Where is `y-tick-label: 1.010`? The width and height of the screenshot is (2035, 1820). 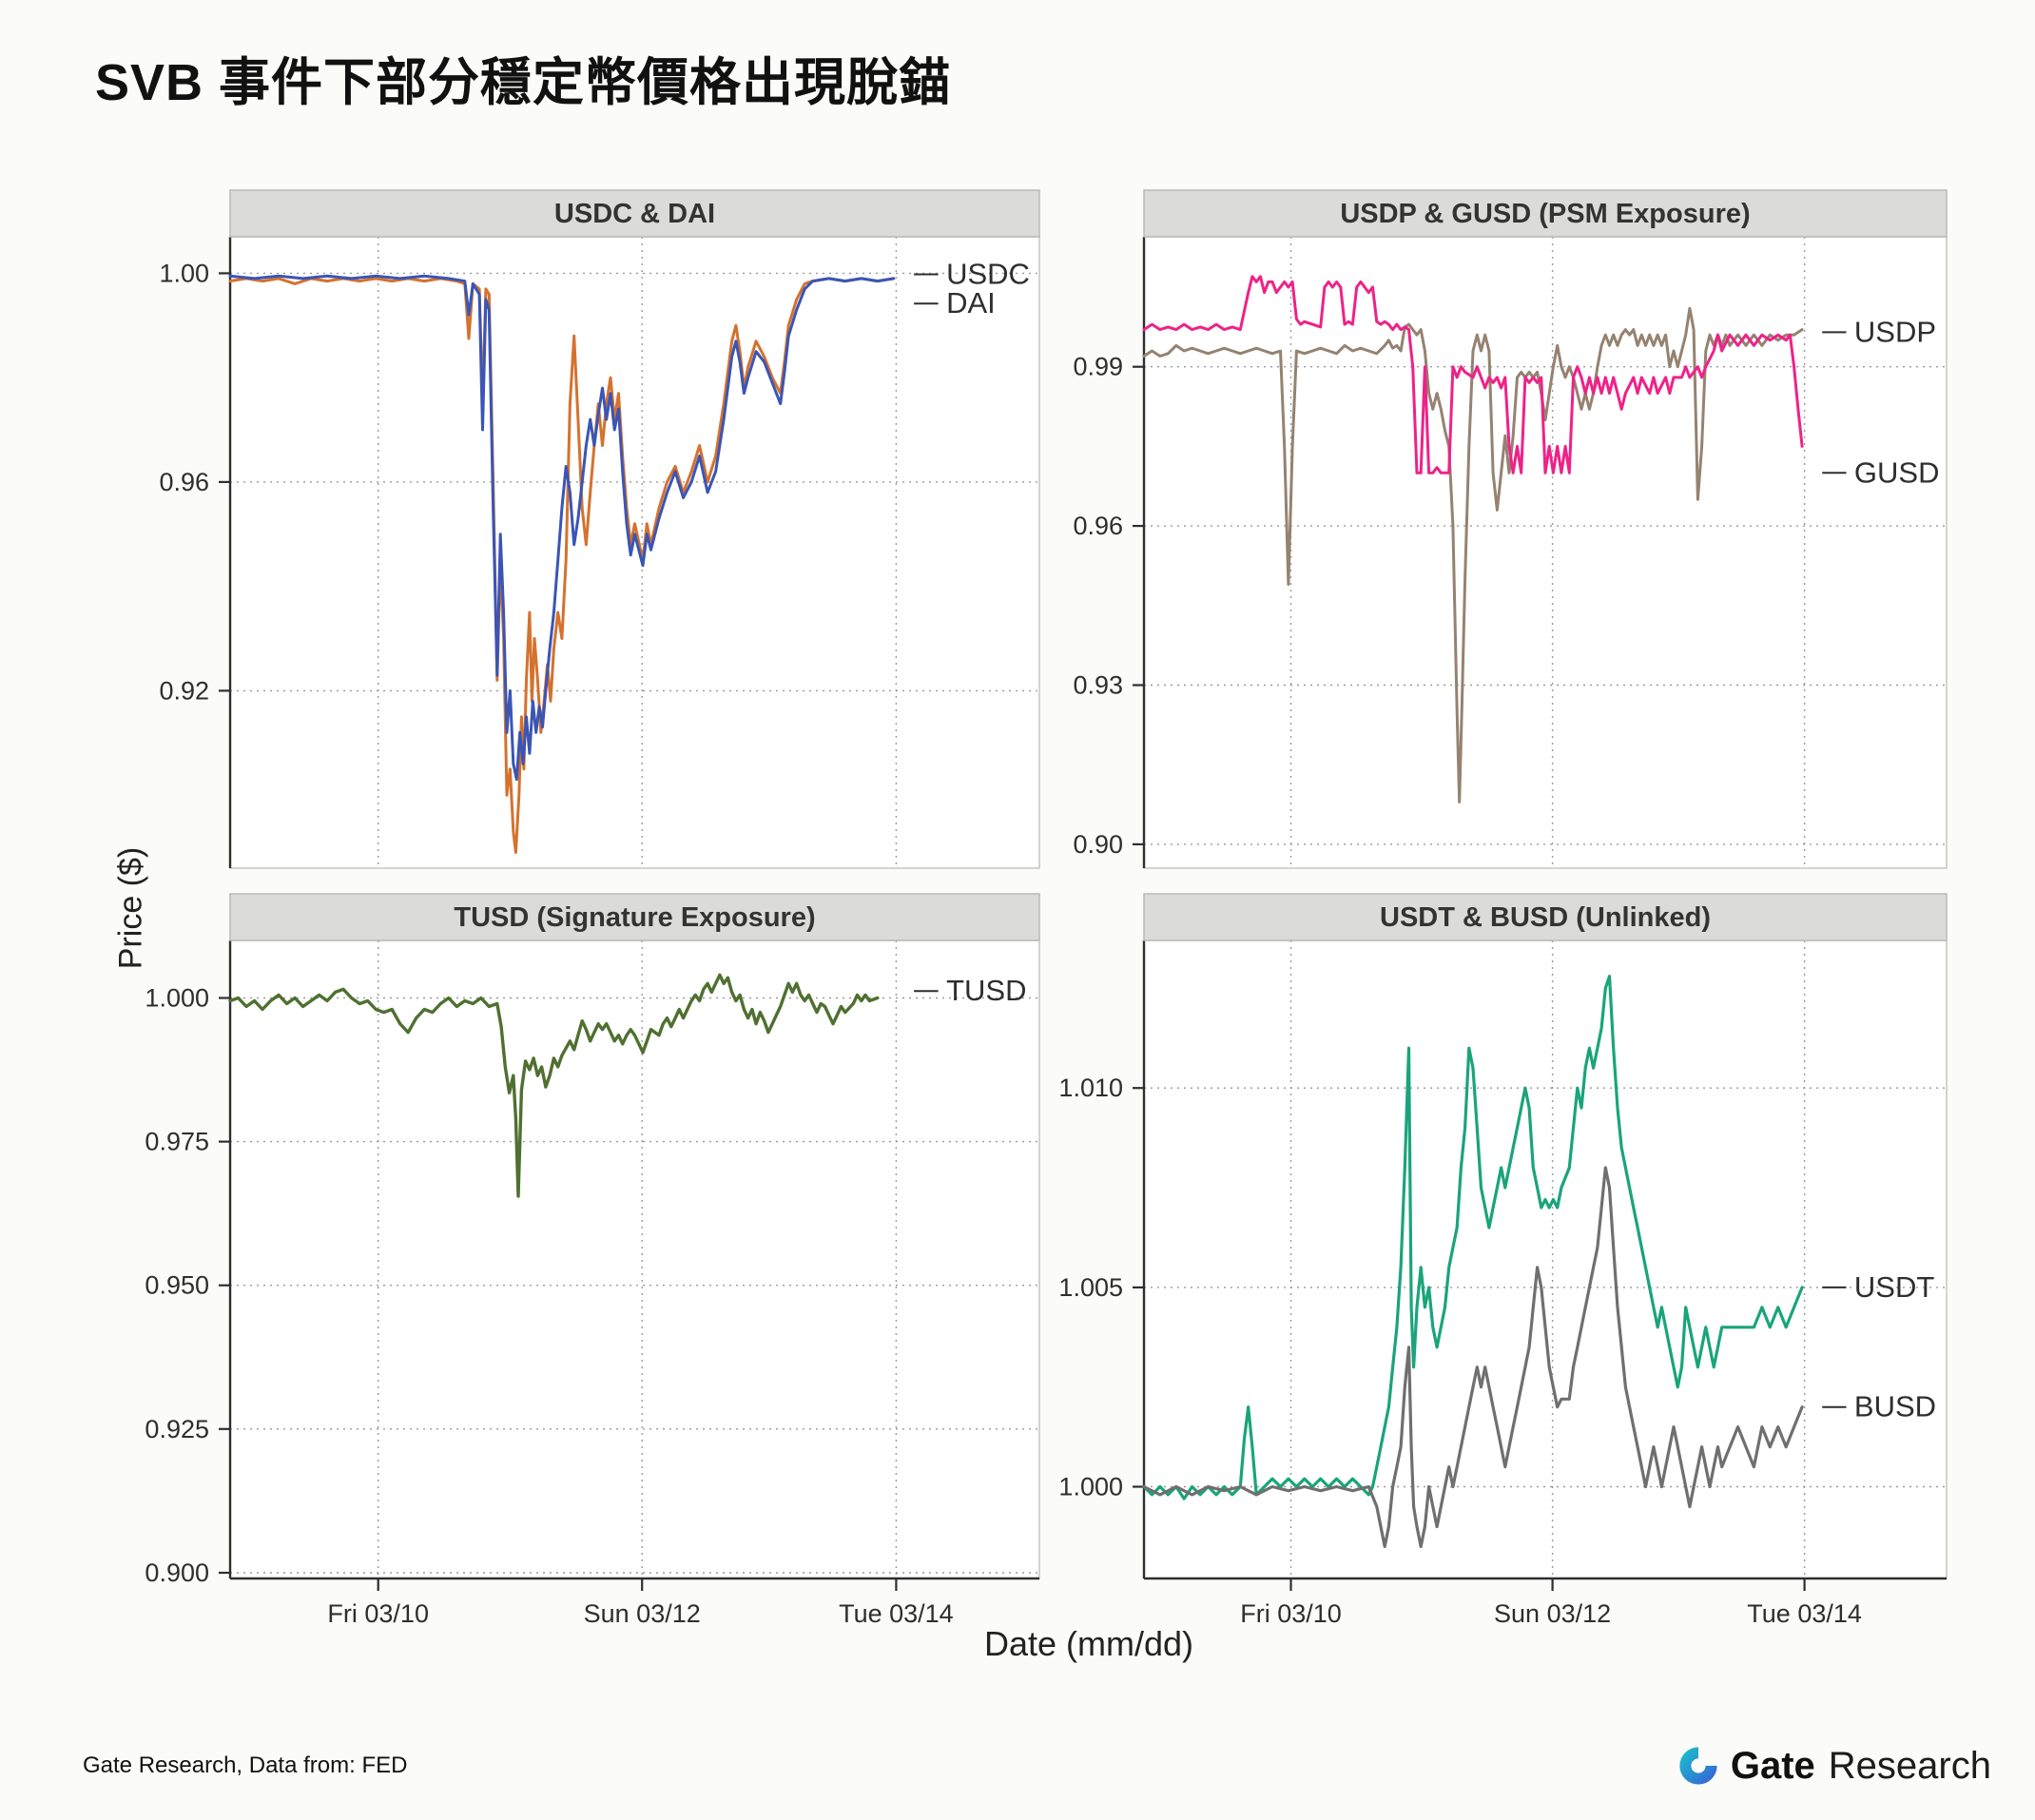 y-tick-label: 1.010 is located at coordinates (1090, 1088).